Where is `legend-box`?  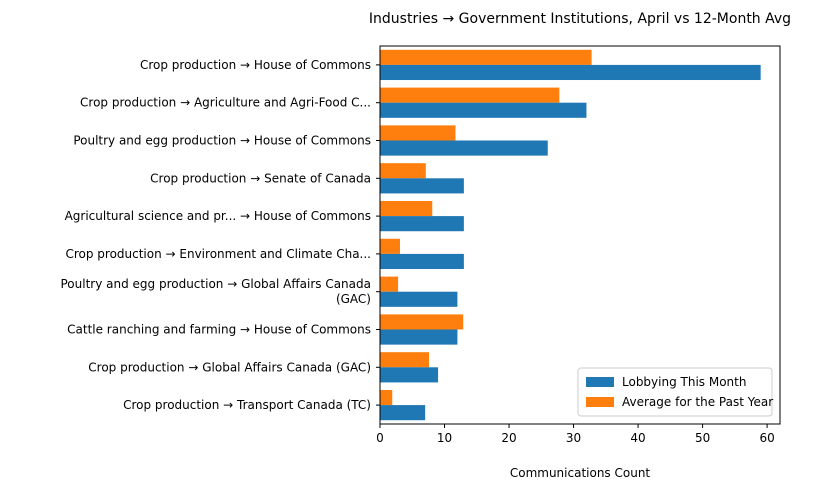
legend-box is located at coordinates (675, 392).